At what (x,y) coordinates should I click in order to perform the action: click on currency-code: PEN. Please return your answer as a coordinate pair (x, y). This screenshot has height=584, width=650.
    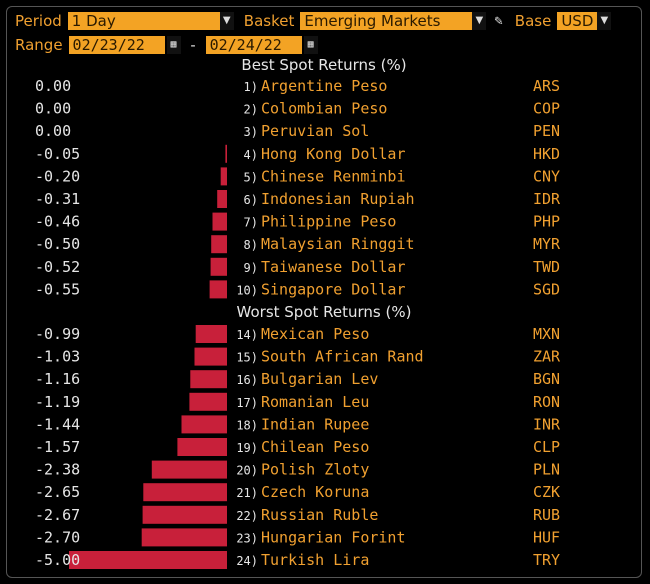
    Looking at the image, I should click on (546, 131).